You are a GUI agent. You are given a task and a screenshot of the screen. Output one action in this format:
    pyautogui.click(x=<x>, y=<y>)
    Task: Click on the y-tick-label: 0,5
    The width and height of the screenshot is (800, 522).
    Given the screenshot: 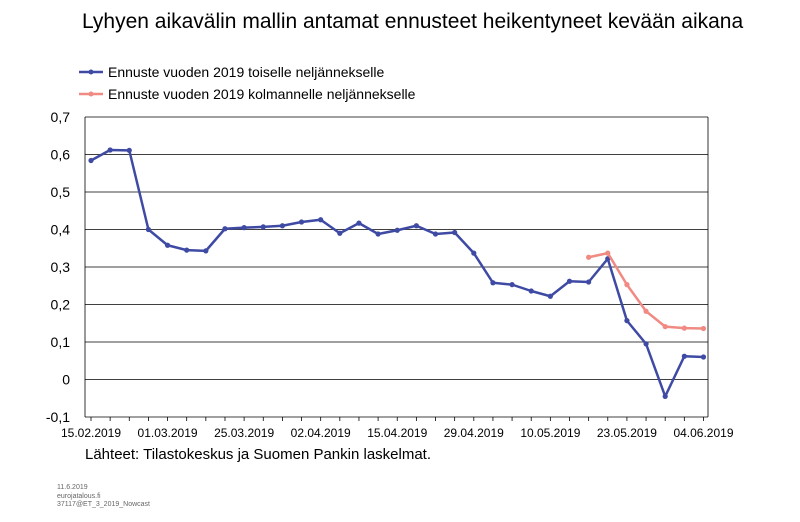 What is the action you would take?
    pyautogui.click(x=61, y=192)
    